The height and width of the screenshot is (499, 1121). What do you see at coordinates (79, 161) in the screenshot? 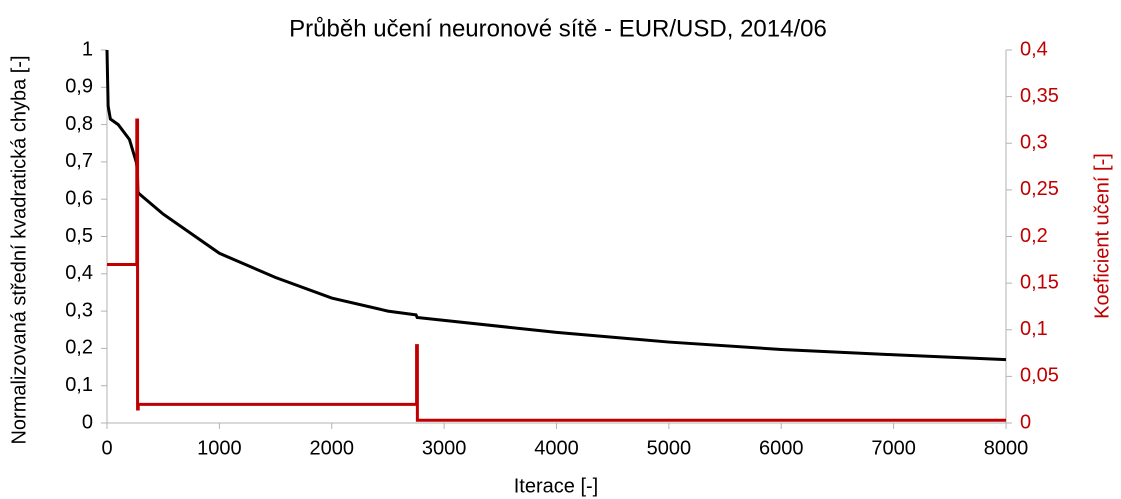
I see `y-tick-label: 0,7` at bounding box center [79, 161].